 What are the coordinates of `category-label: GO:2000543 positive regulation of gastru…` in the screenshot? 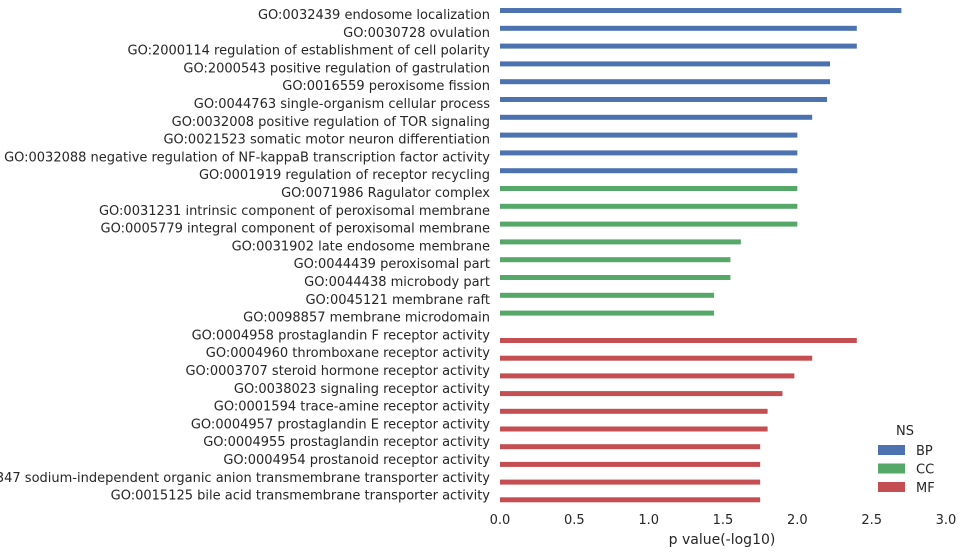 It's located at (336, 68).